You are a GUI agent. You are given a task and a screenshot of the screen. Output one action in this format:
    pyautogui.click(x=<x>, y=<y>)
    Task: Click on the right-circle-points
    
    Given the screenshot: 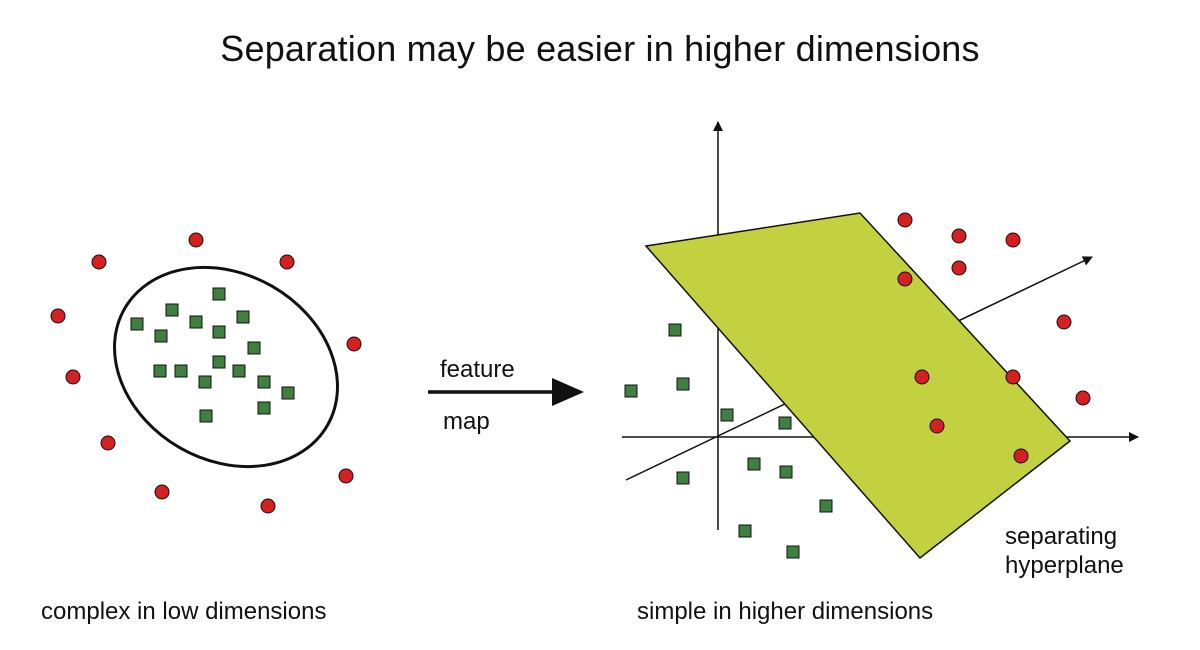 What is the action you would take?
    pyautogui.click(x=994, y=338)
    